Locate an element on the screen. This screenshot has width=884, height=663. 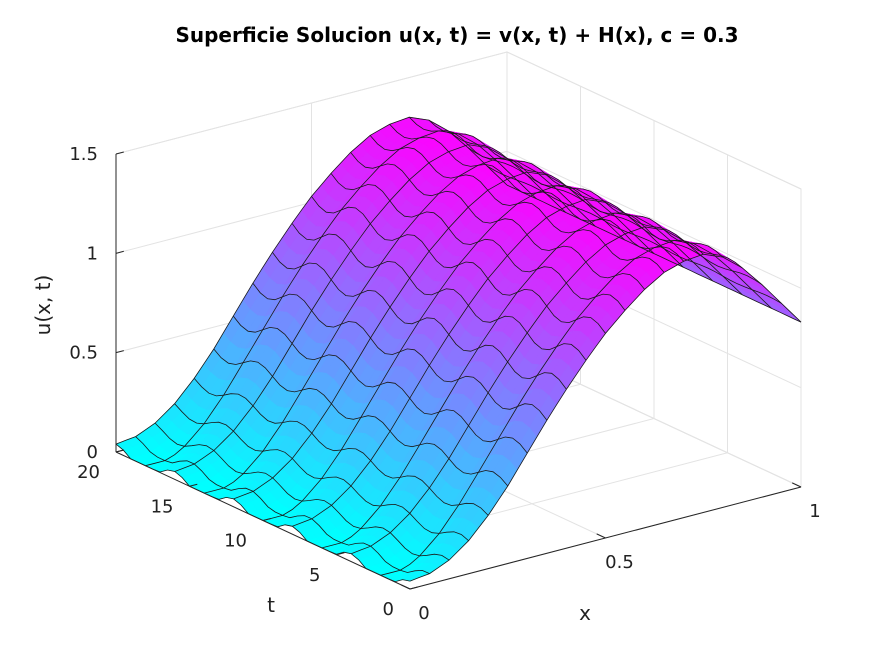
t-tick-label: 5 is located at coordinates (314, 575).